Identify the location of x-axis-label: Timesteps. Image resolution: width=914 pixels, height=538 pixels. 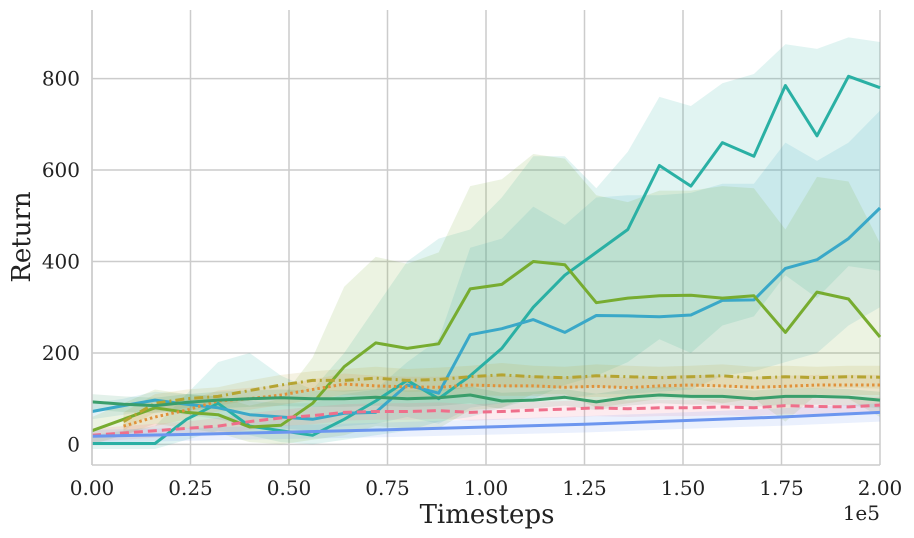
(487, 515).